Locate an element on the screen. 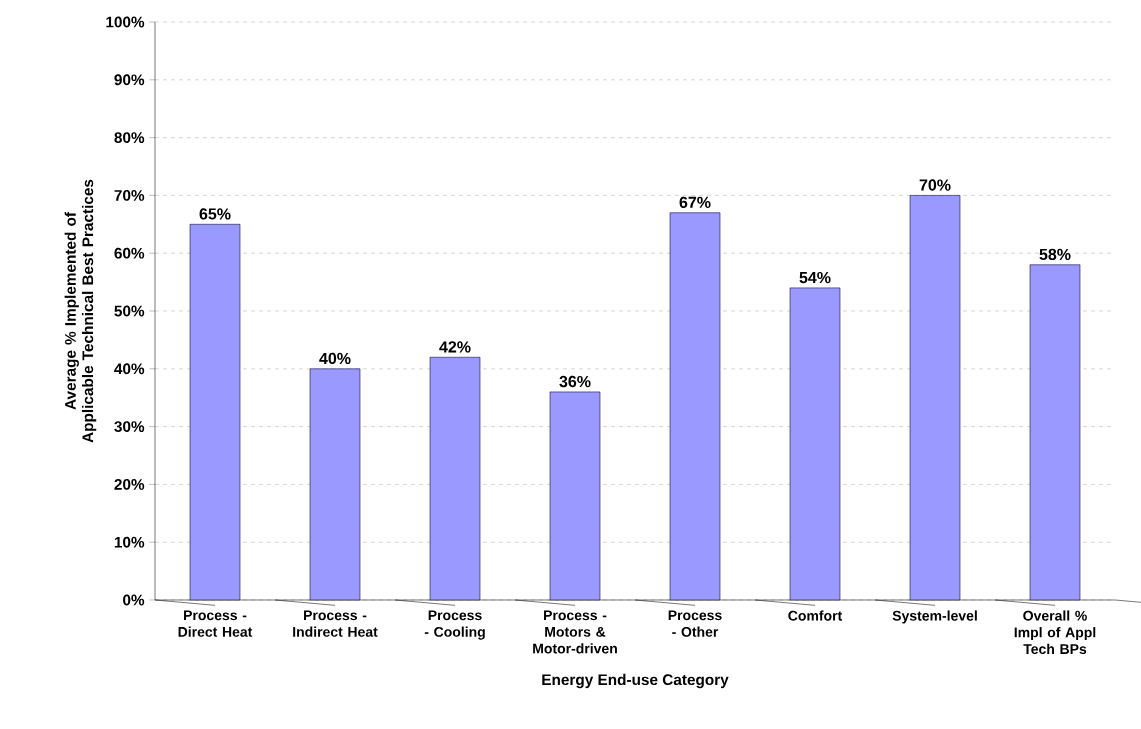  y-tick-label: 30% is located at coordinates (129, 427).